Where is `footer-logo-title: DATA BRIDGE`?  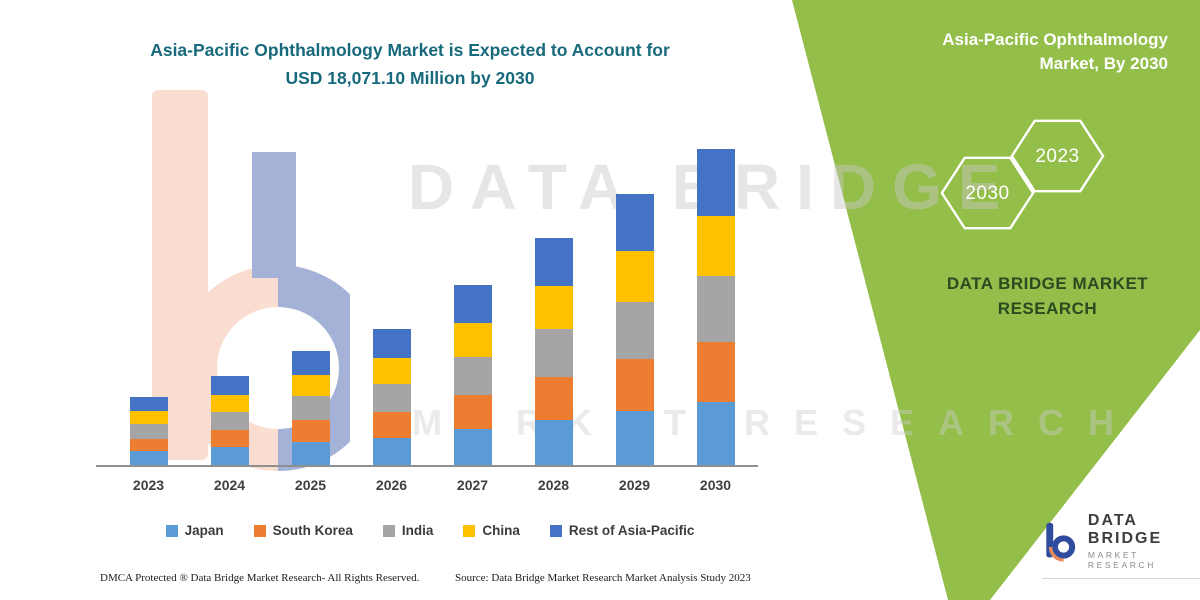 footer-logo-title: DATA BRIDGE is located at coordinates (1125, 529).